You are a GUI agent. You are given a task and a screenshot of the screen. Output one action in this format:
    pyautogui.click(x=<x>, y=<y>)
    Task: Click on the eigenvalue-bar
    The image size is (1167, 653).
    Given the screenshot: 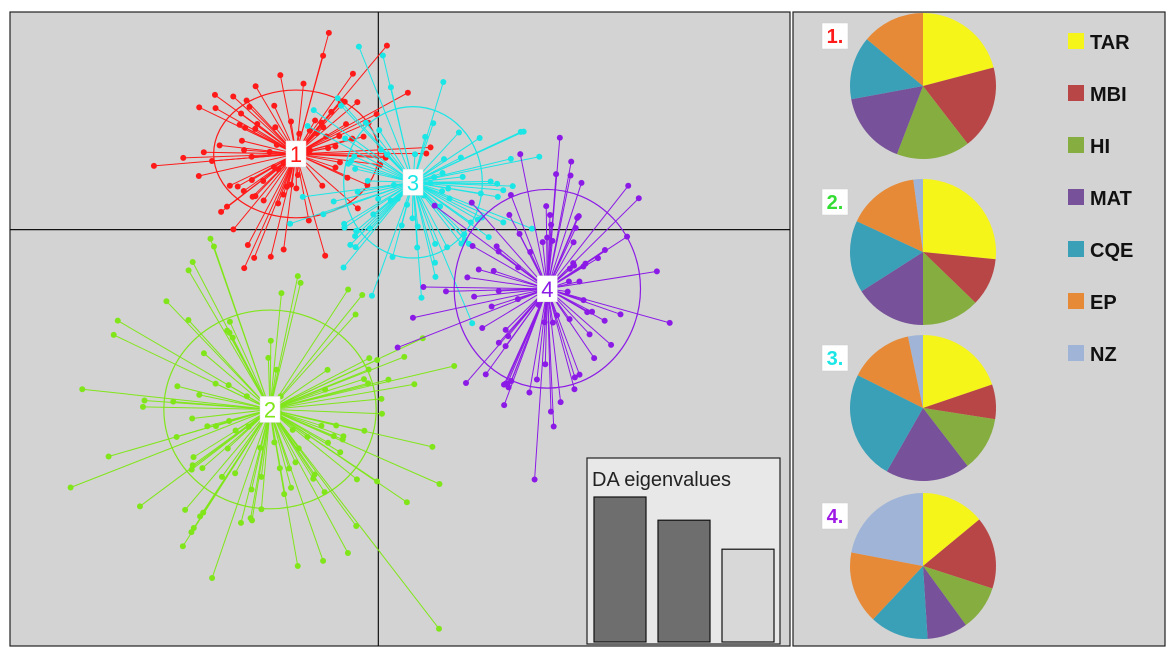 What is the action you would take?
    pyautogui.click(x=620, y=569)
    